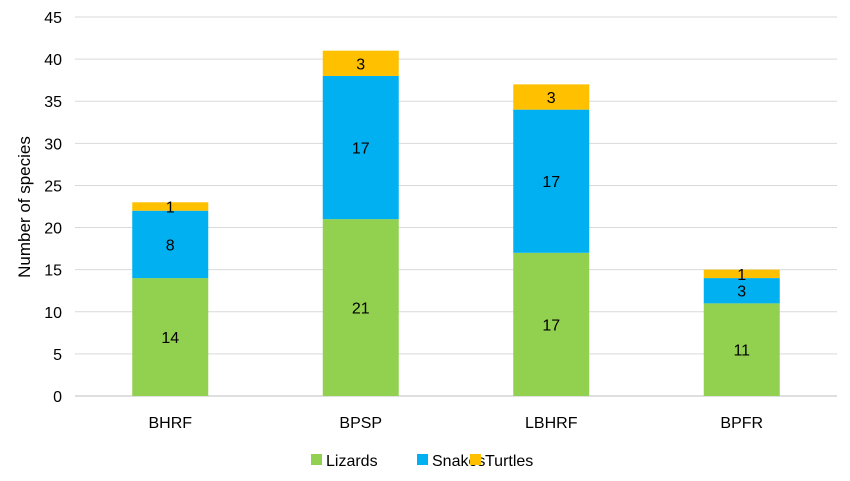 The height and width of the screenshot is (481, 850). What do you see at coordinates (57, 397) in the screenshot?
I see `y-tick-label: 0` at bounding box center [57, 397].